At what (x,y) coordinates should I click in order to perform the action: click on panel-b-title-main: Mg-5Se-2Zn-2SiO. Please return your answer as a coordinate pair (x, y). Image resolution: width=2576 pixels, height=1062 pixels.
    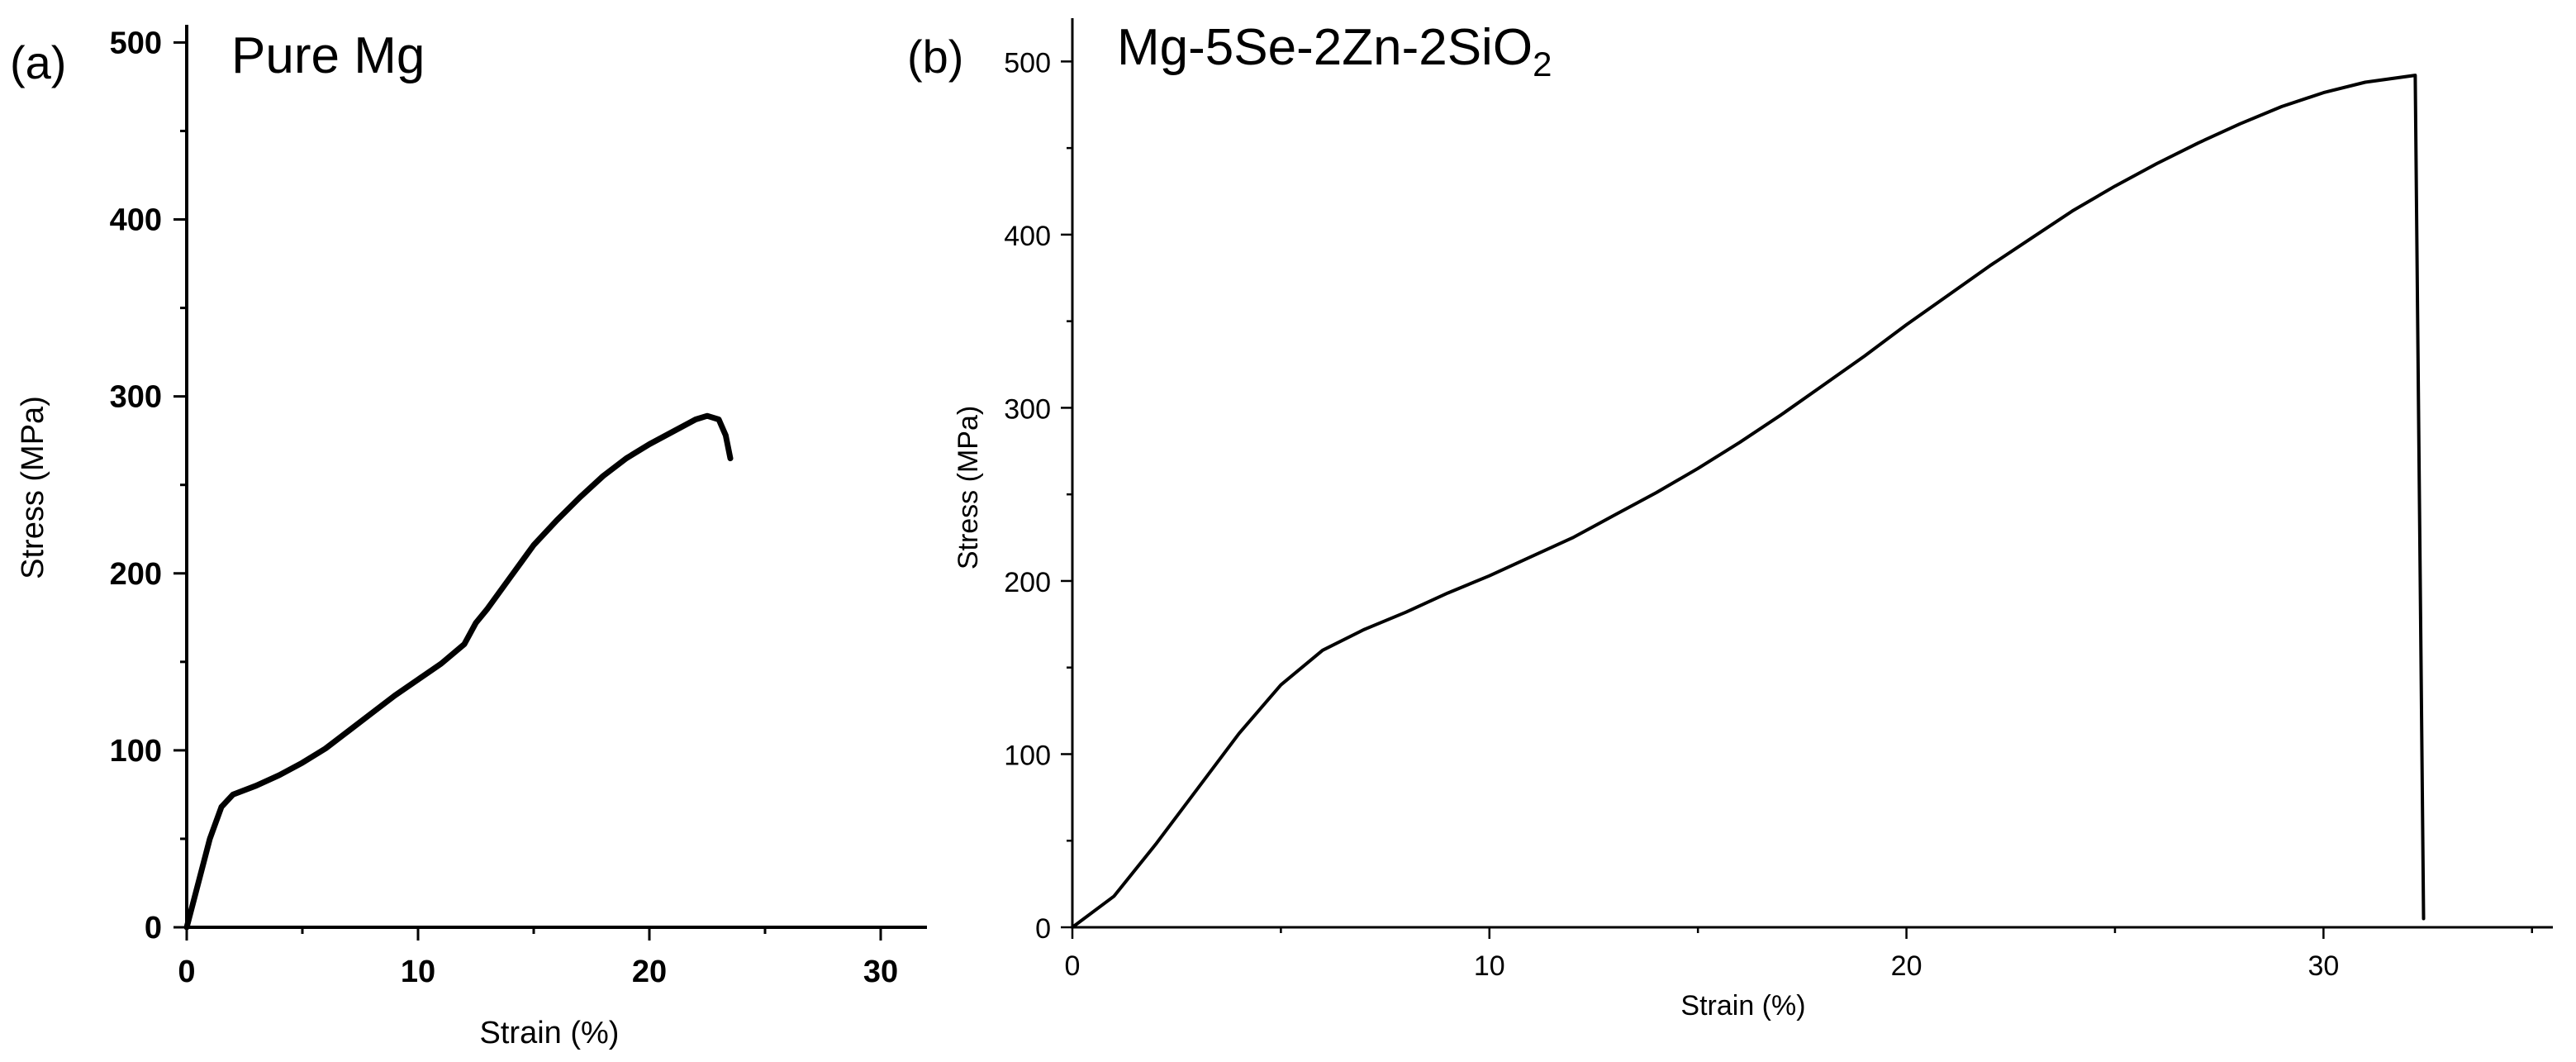
    Looking at the image, I should click on (1325, 47).